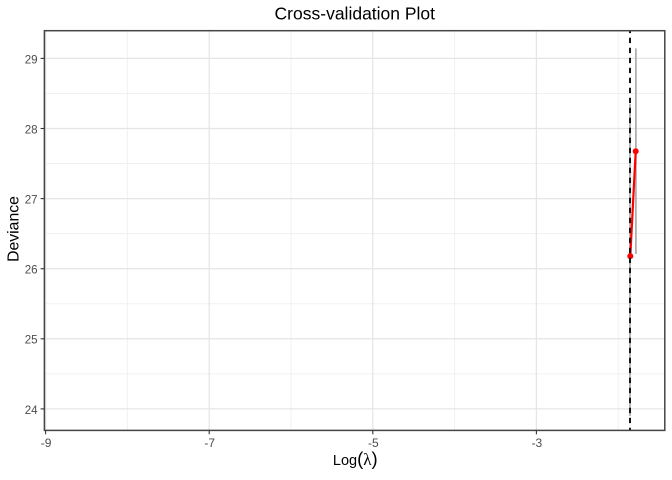 This screenshot has width=672, height=480. Describe the element at coordinates (209, 443) in the screenshot. I see `svg-text: -7` at that location.